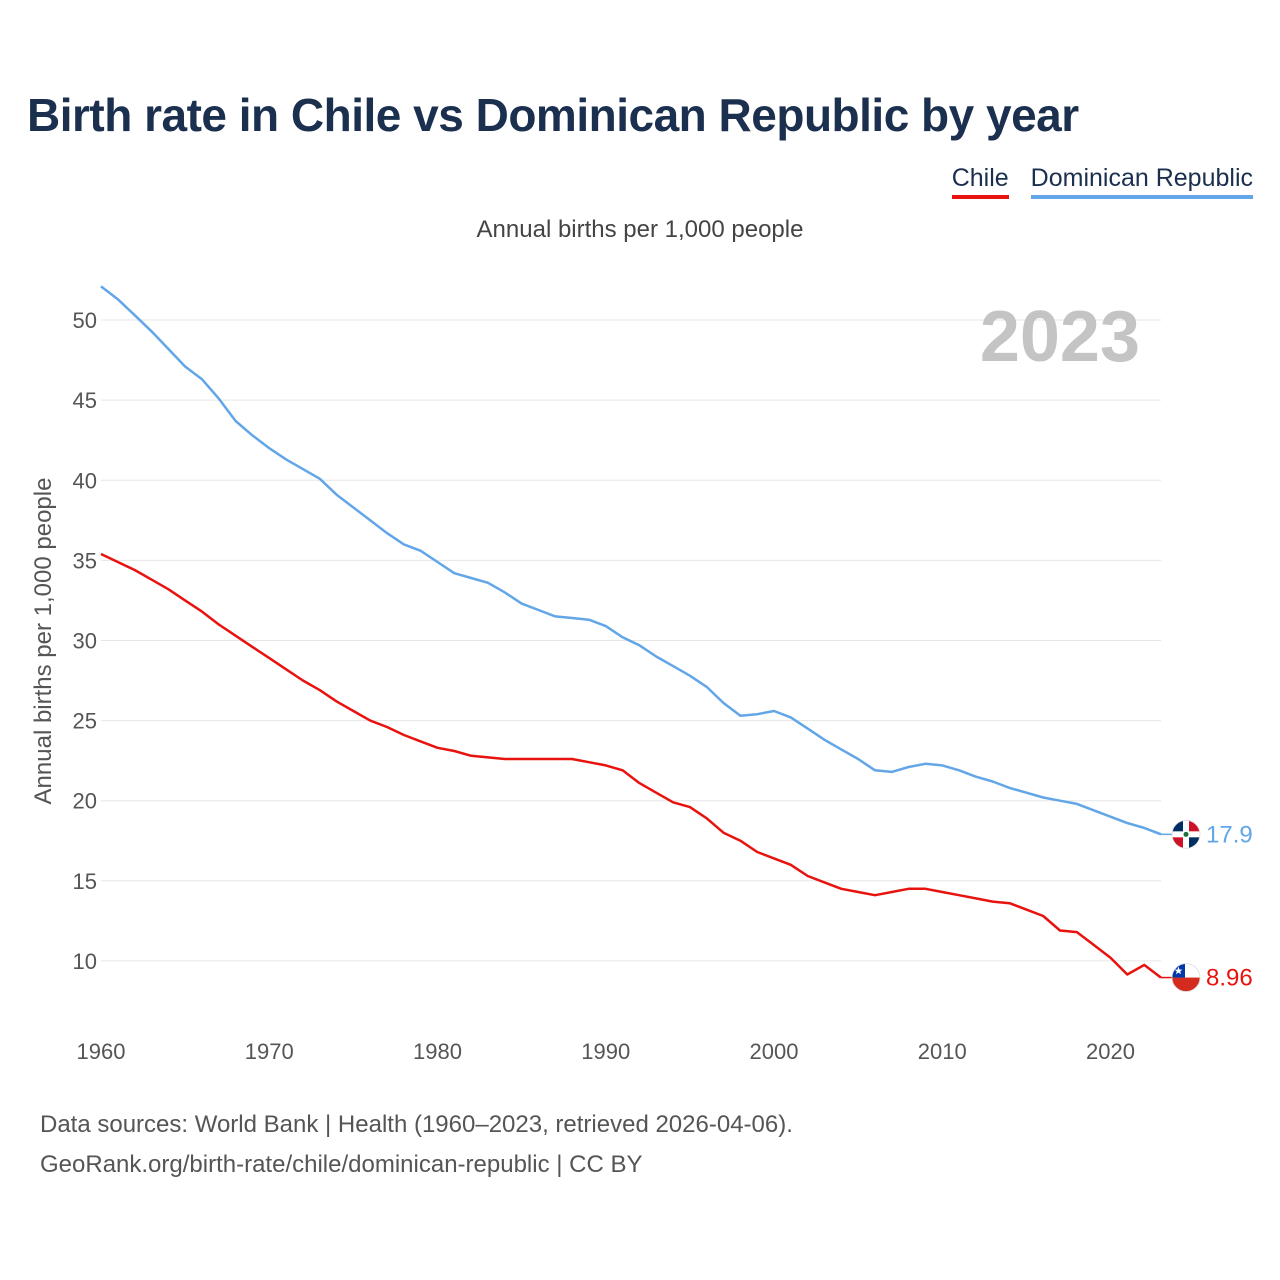 The image size is (1280, 1280). I want to click on y-tick-label: 10, so click(85, 961).